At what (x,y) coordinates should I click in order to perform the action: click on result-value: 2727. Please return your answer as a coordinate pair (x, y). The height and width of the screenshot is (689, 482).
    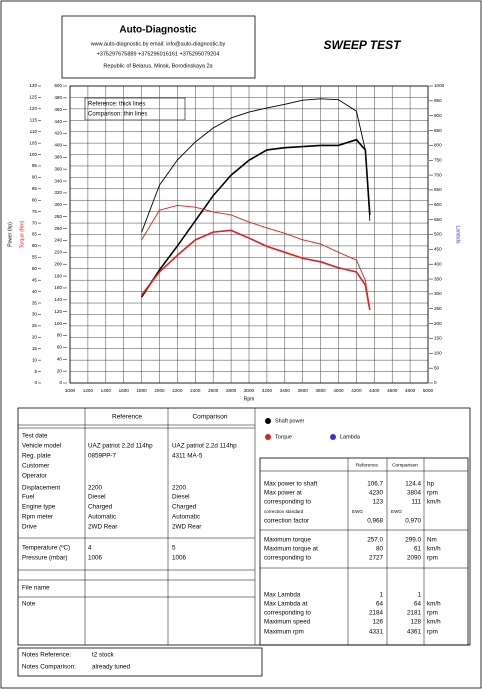
    Looking at the image, I should click on (376, 558).